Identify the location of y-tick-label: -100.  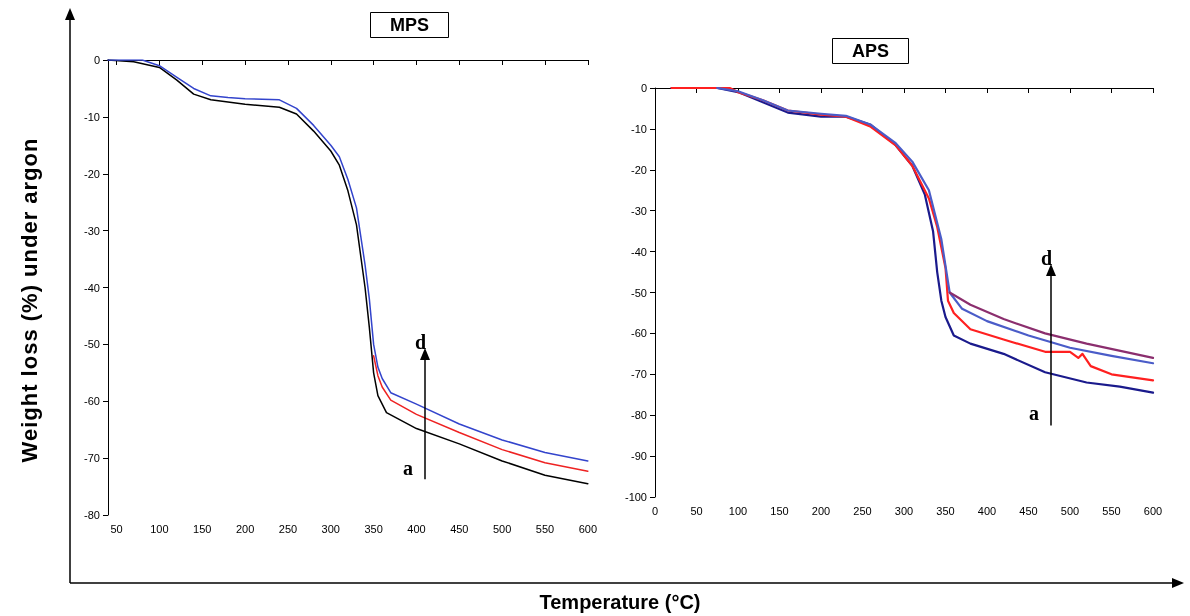
(635, 497).